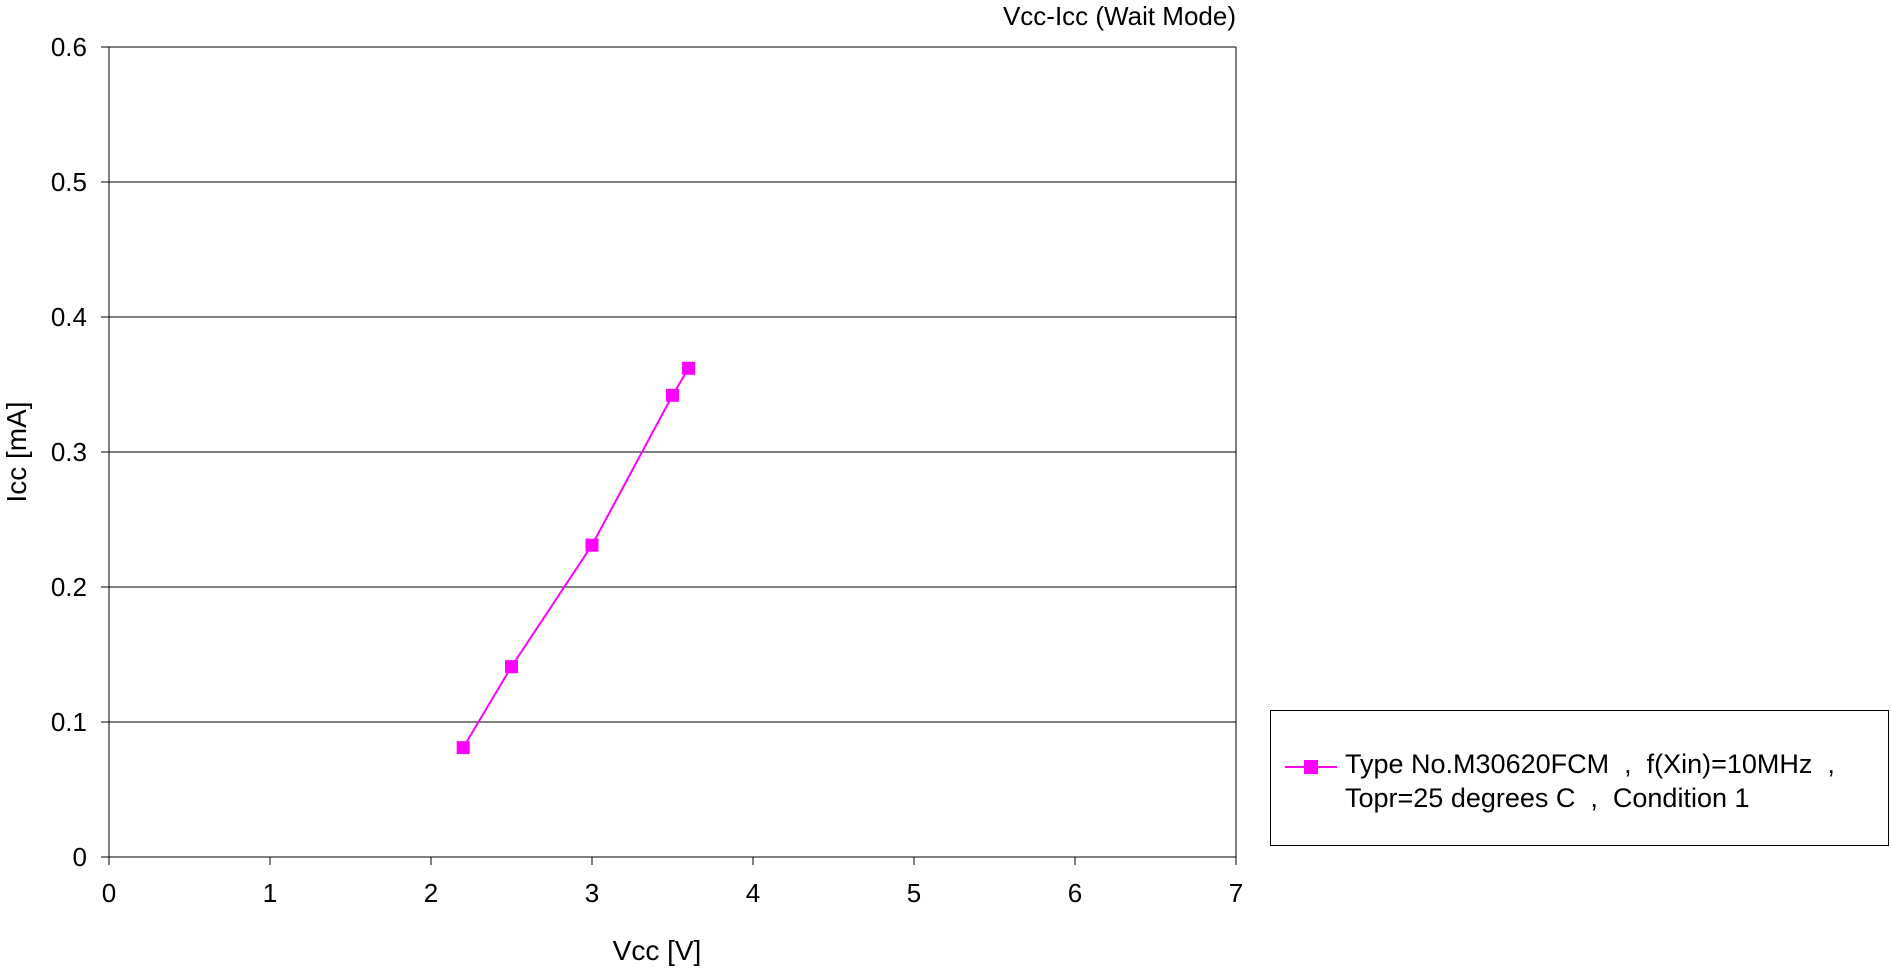 This screenshot has width=1892, height=969. I want to click on series-line, so click(576, 558).